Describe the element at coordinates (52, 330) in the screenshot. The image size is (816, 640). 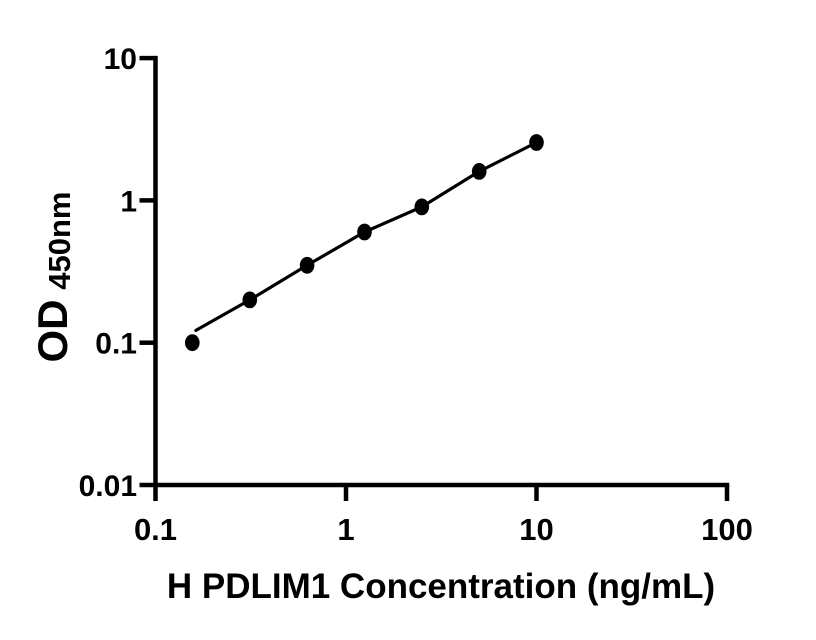
I see `y-axis-title-main: OD` at that location.